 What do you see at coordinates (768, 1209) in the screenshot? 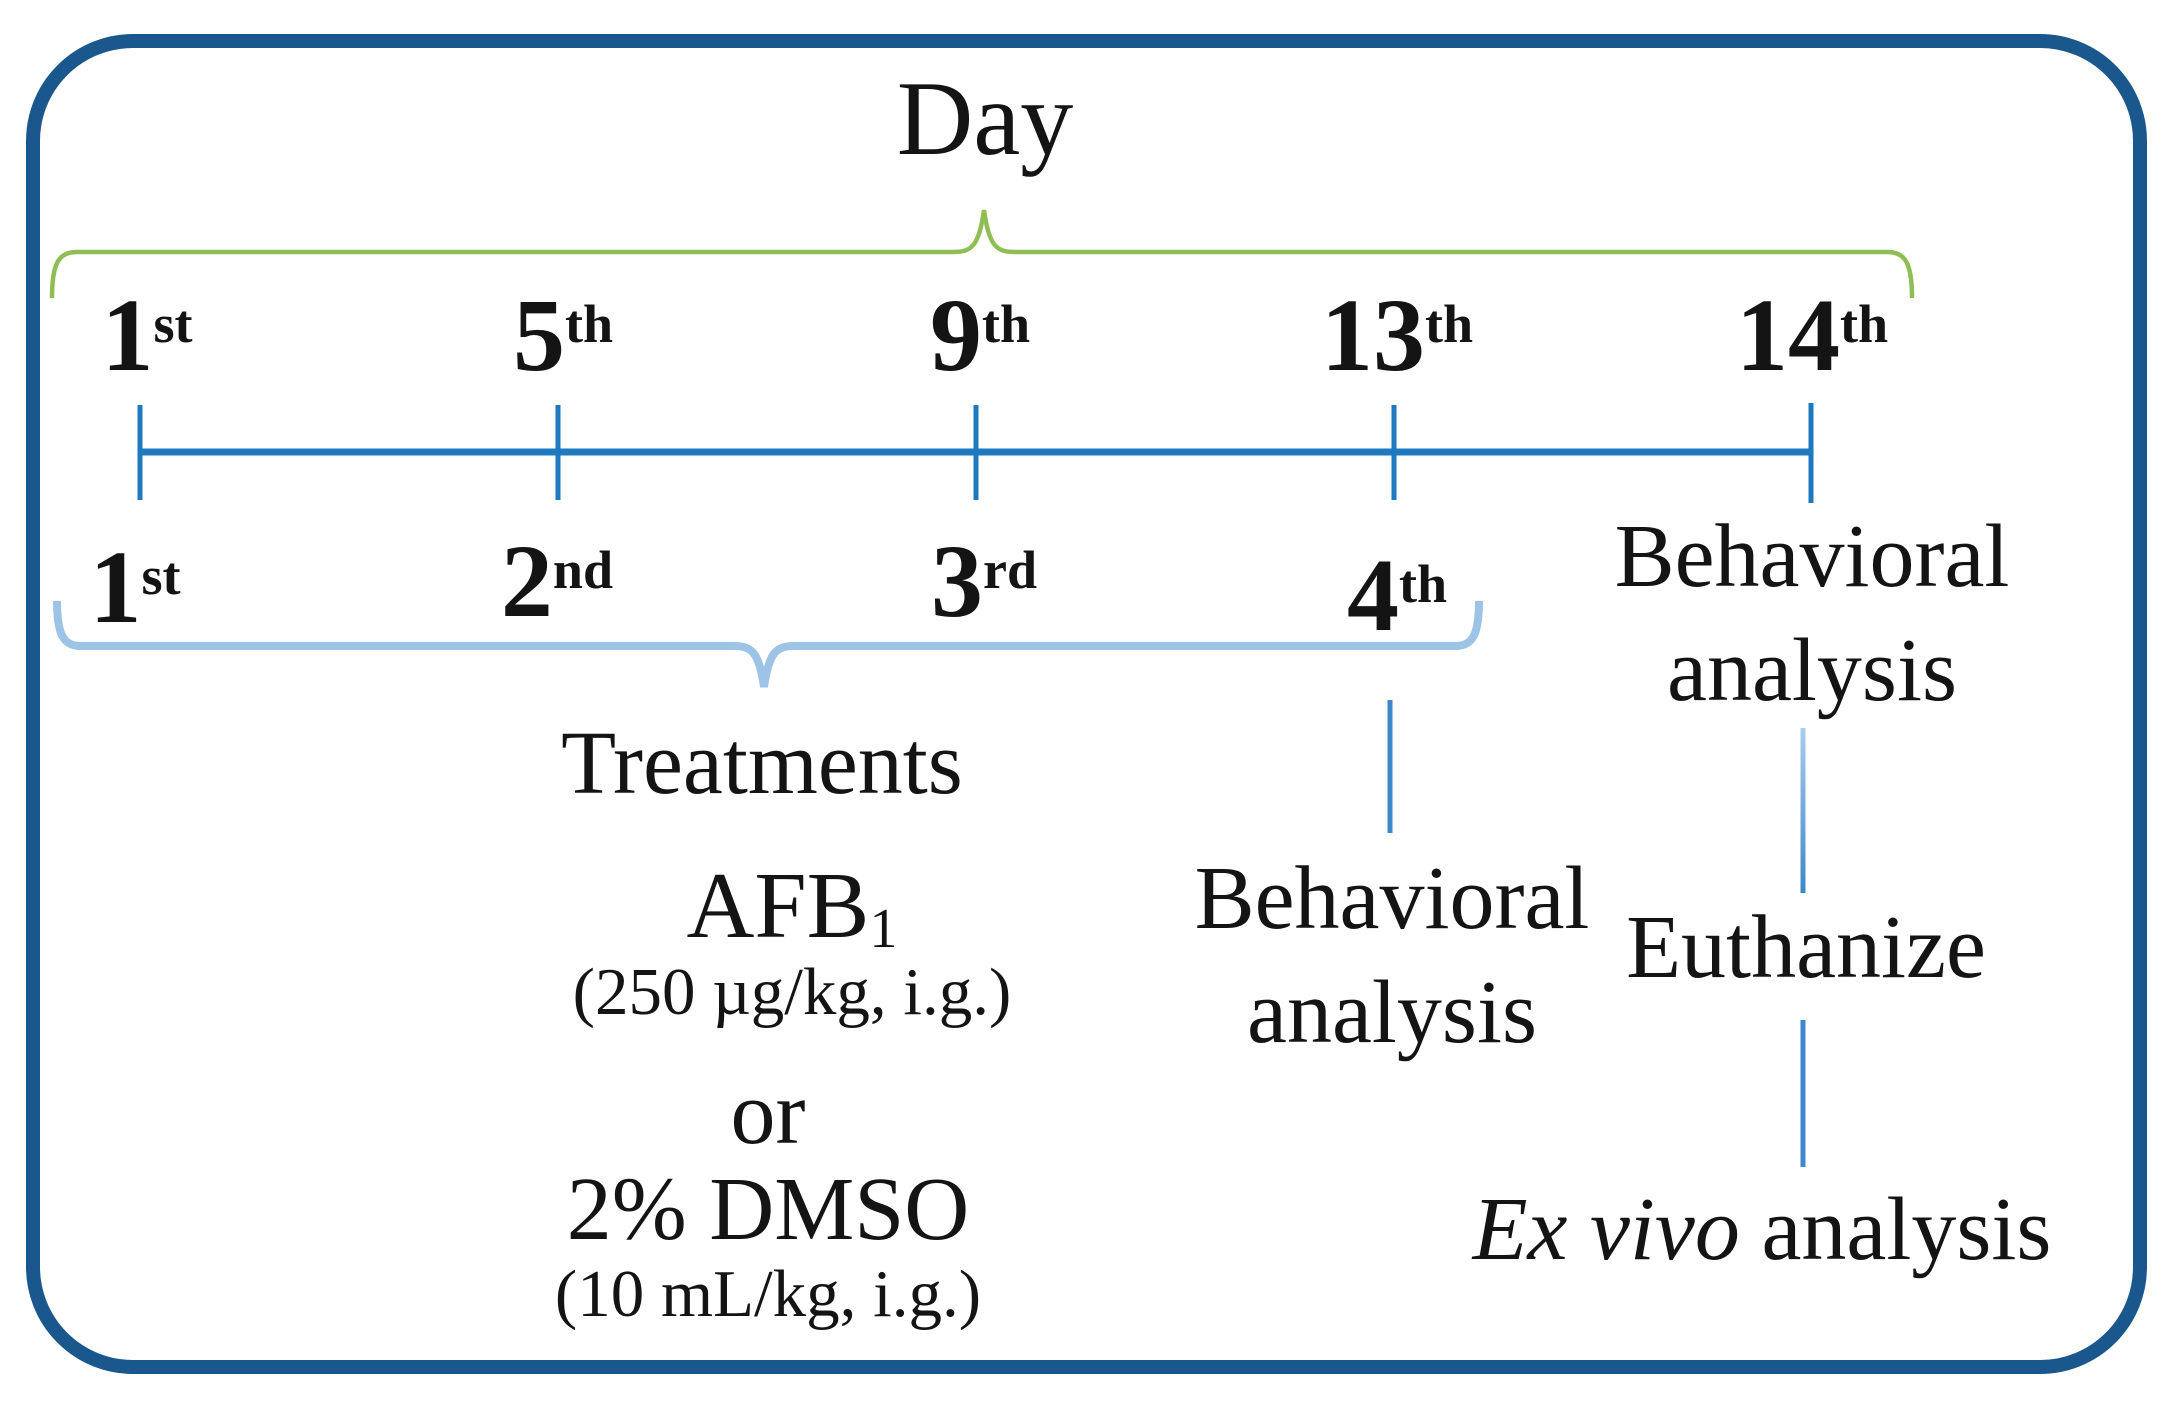
I see `dmso-label: 2% DMSO` at bounding box center [768, 1209].